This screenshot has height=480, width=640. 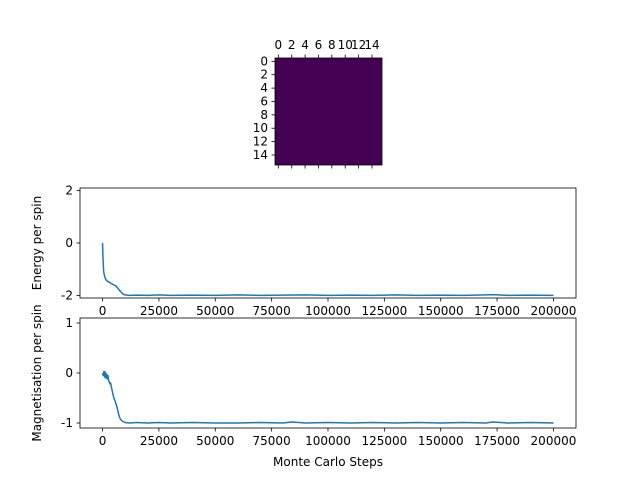 What do you see at coordinates (69, 323) in the screenshot?
I see `ytick-label: 1` at bounding box center [69, 323].